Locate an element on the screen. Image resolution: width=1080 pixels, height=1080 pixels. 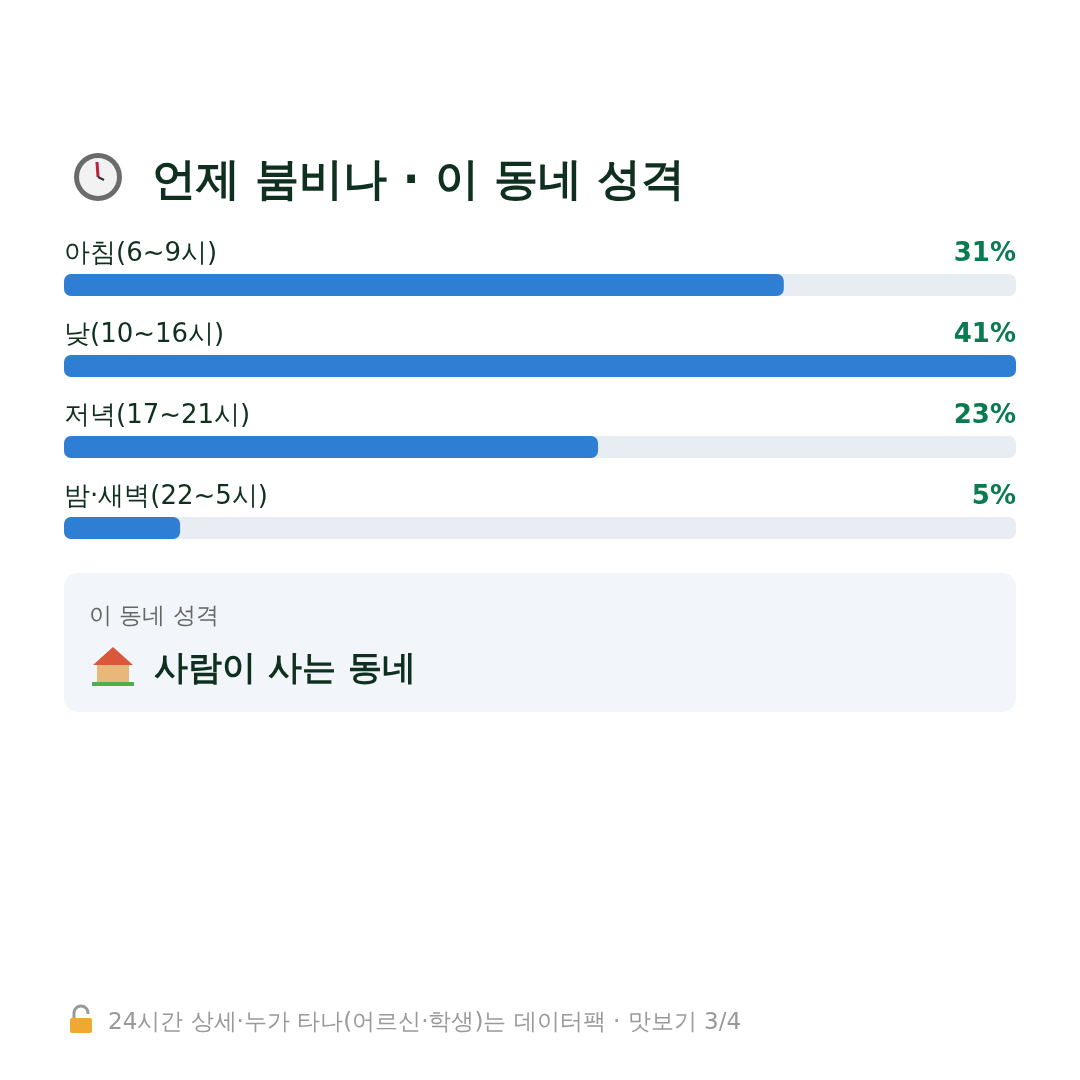
data-label: 5% is located at coordinates (993, 495).